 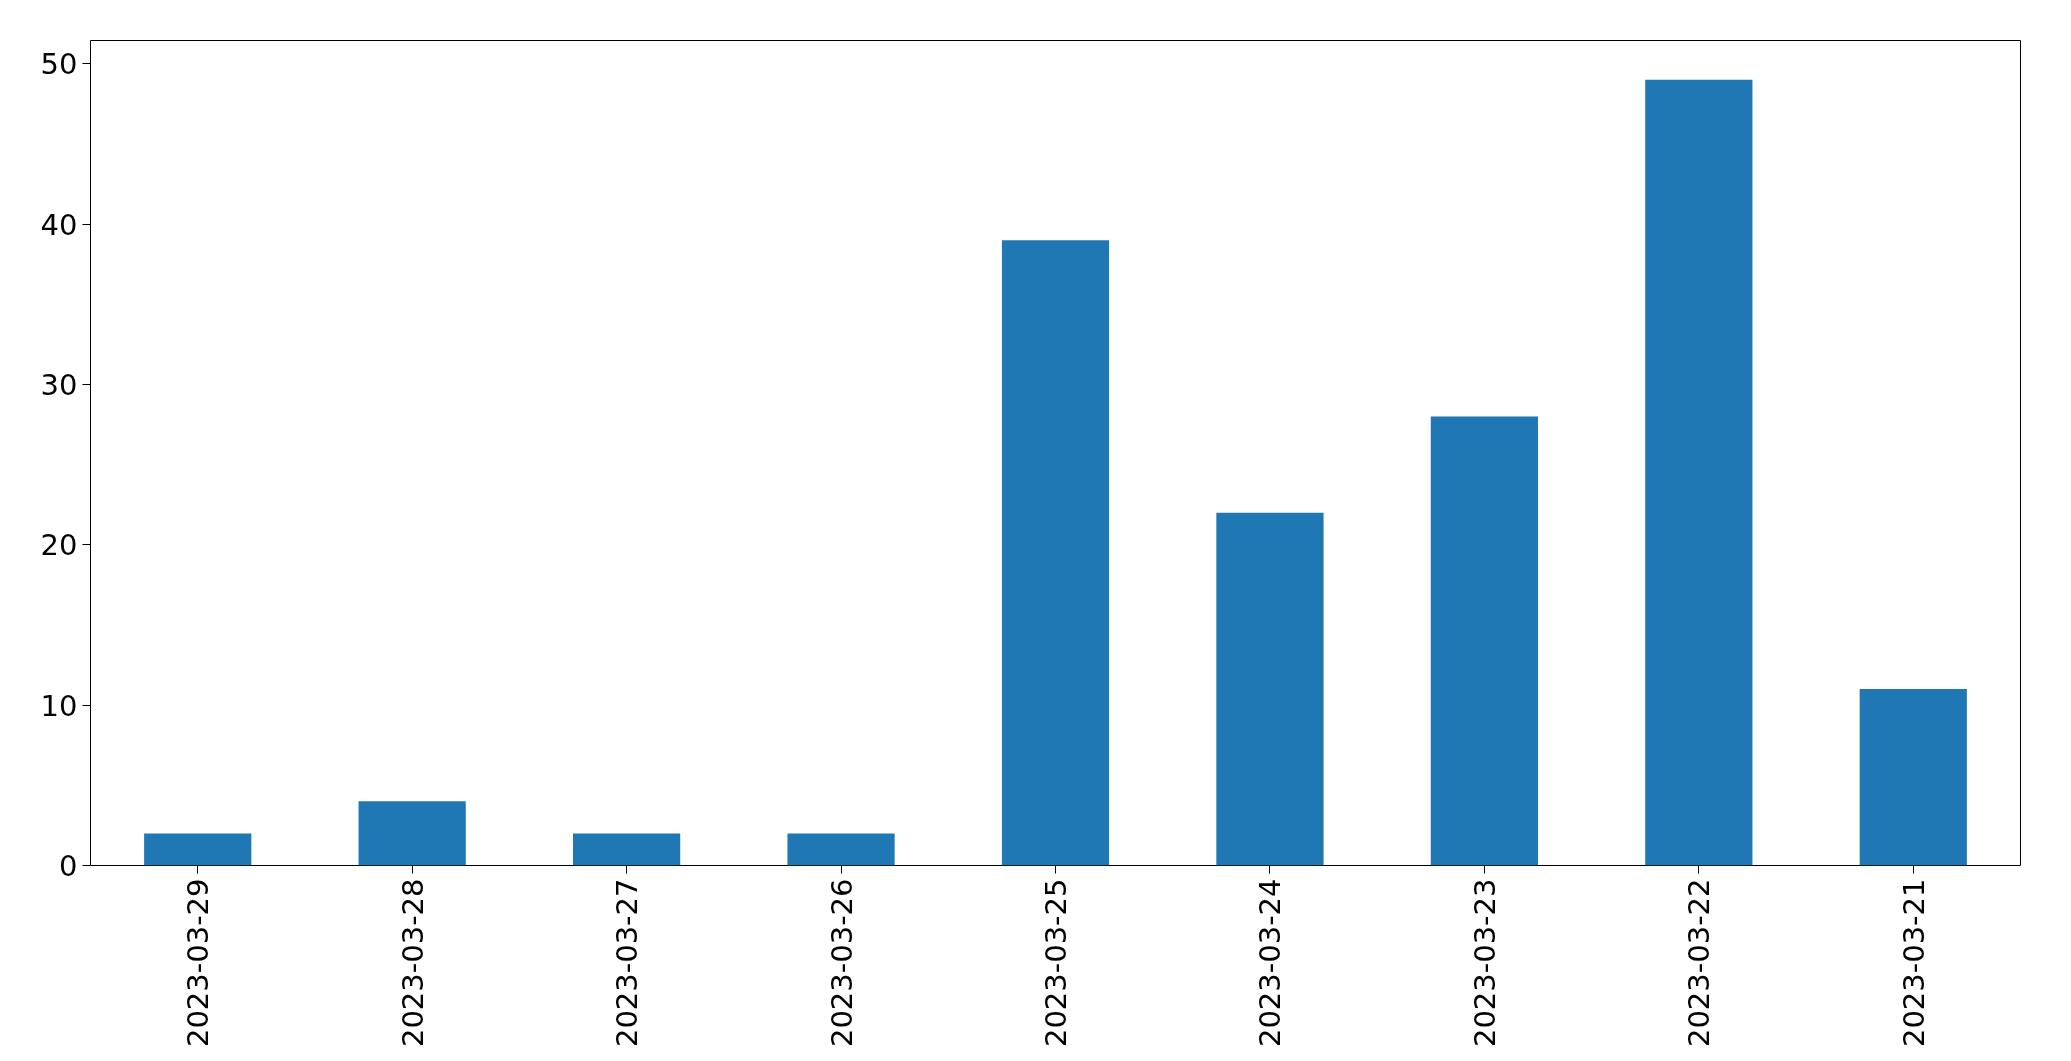 What do you see at coordinates (1484, 963) in the screenshot?
I see `x-tick-label: 2023-03-23` at bounding box center [1484, 963].